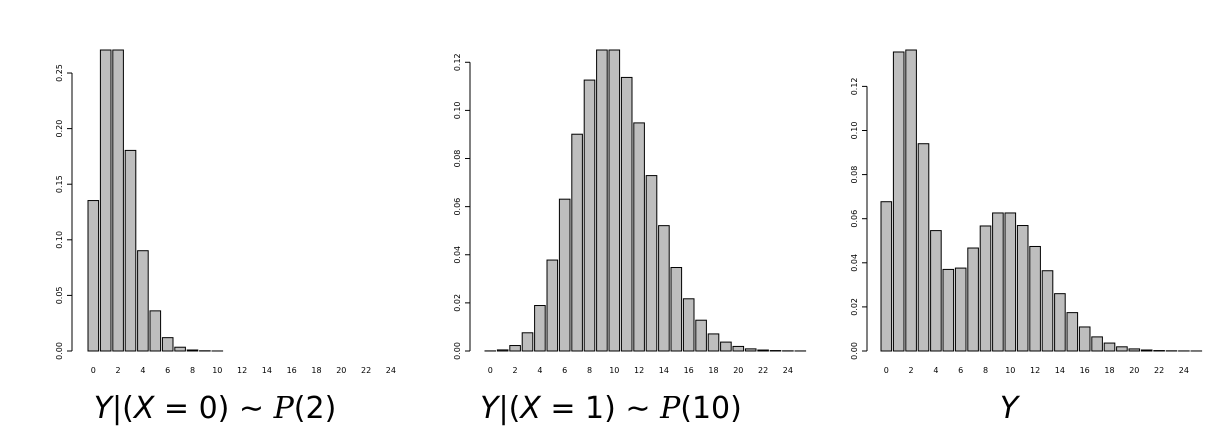  Describe the element at coordinates (611, 408) in the screenshot. I see `chart-title: Y|(X = 1) ∼ P(10)` at that location.